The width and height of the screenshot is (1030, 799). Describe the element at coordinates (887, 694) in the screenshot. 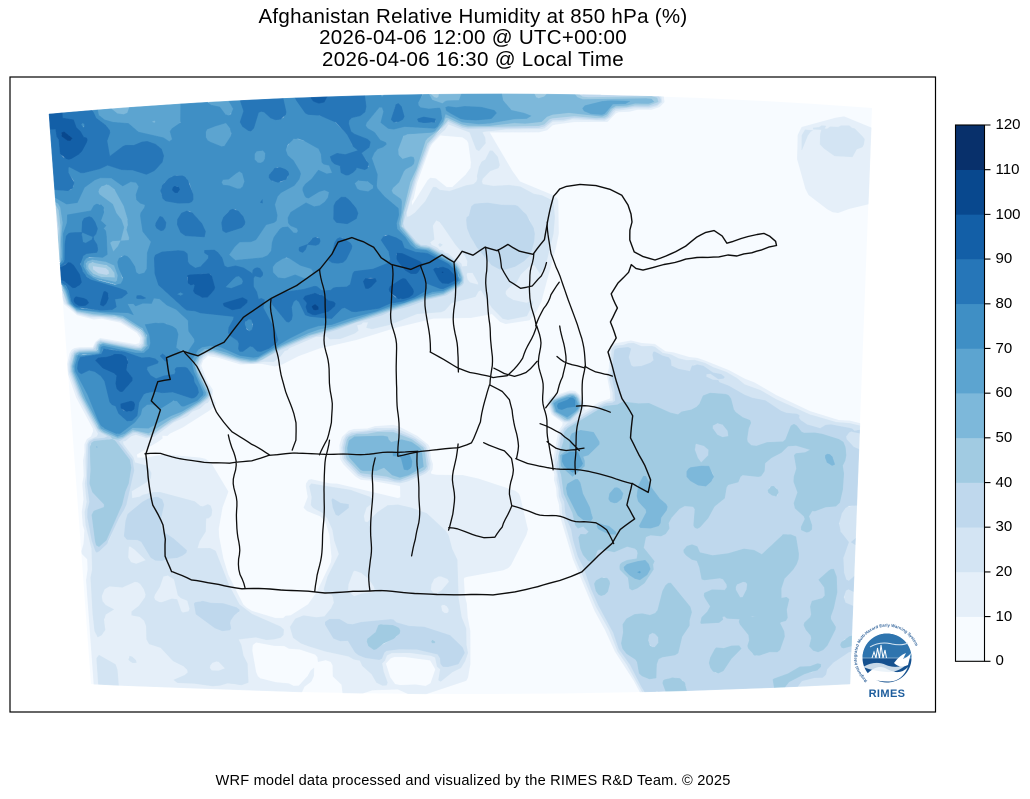

I see `svg-text: RIMES` at that location.